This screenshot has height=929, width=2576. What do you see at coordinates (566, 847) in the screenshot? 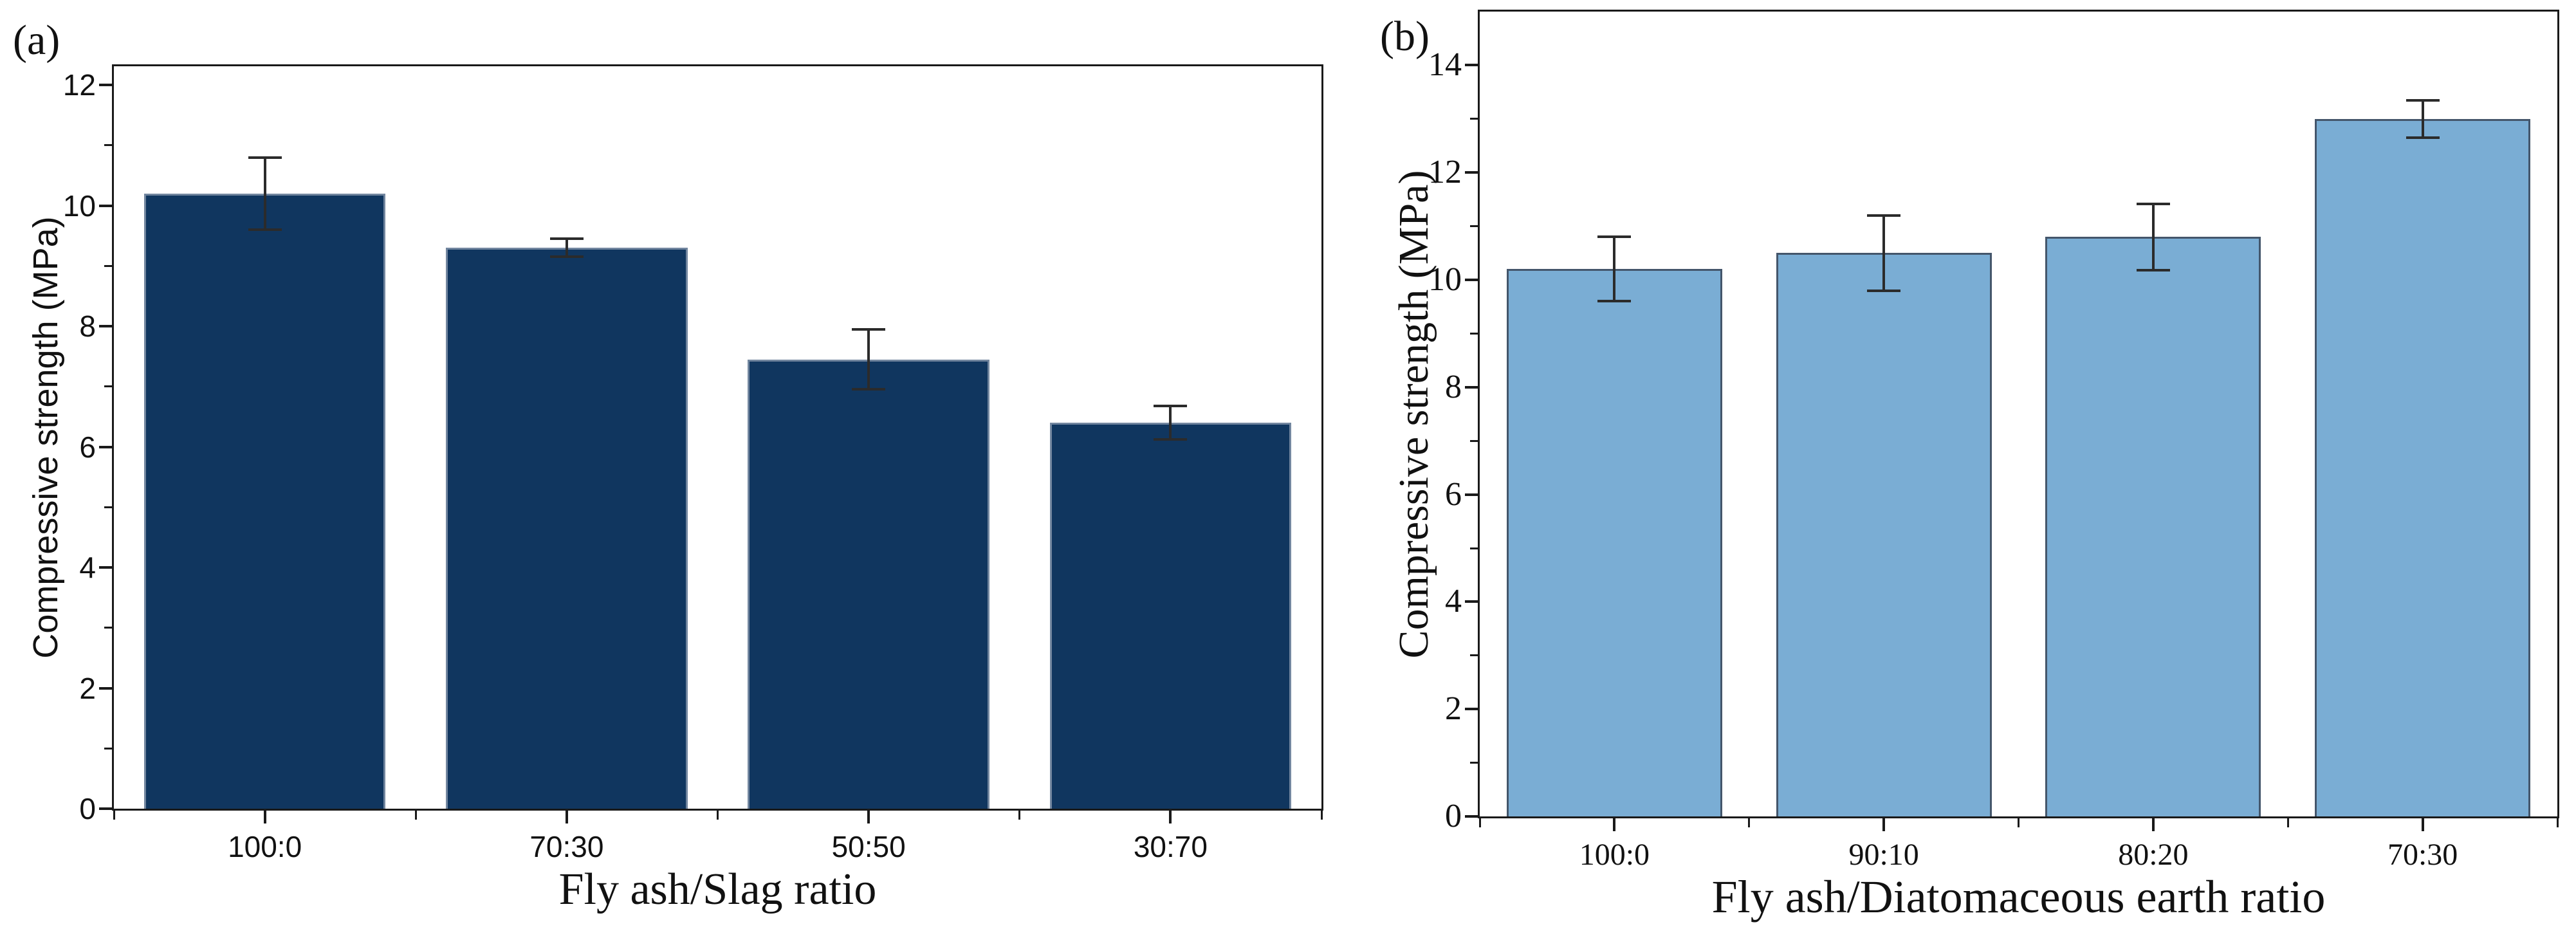
I see `x-tick-label: 70:30` at bounding box center [566, 847].